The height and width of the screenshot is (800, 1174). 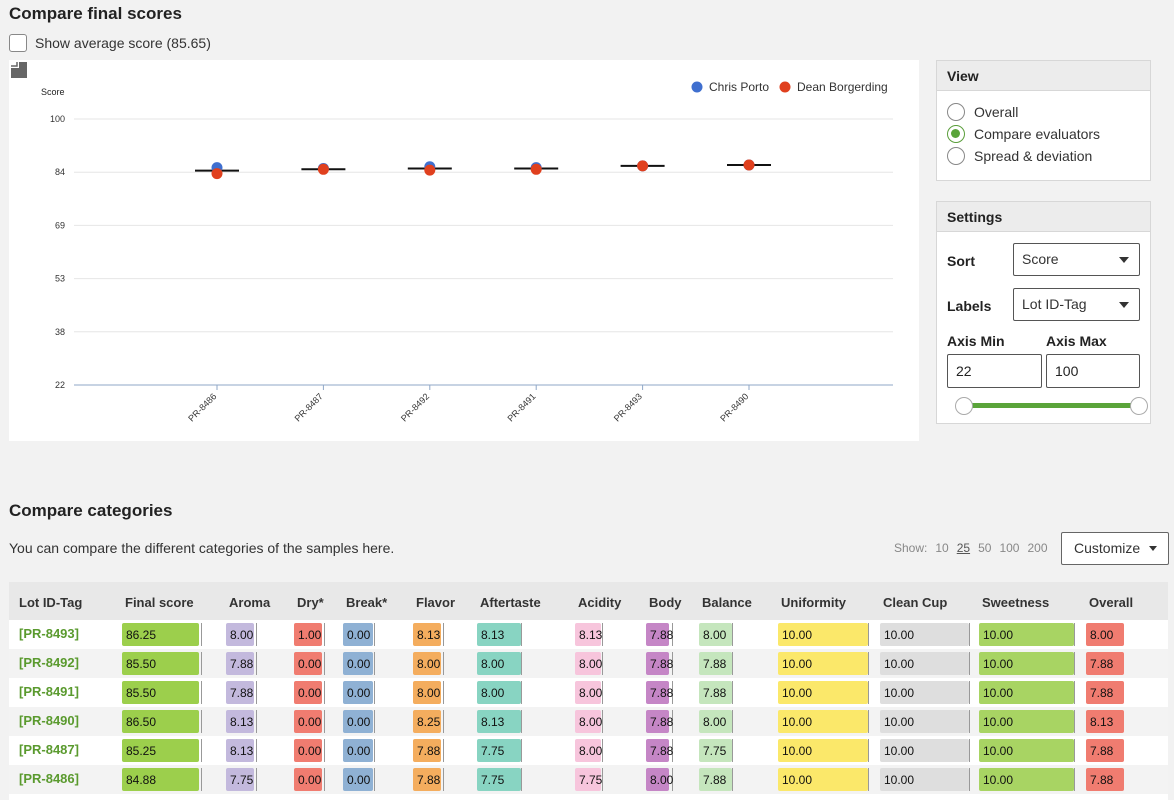 I want to click on page-size-100: 100, so click(x=1009, y=548).